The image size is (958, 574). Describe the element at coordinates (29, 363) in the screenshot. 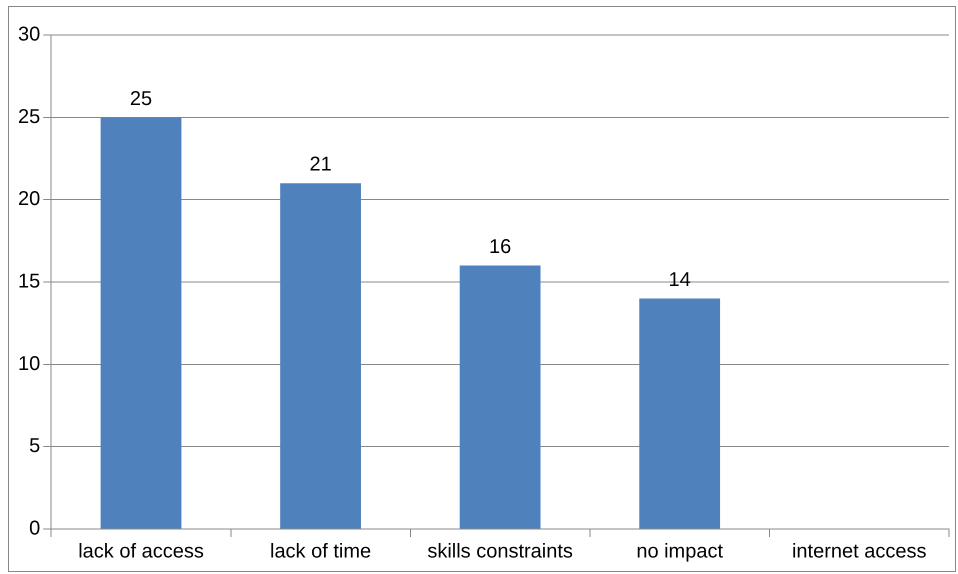

I see `y-tick-label: 10` at that location.